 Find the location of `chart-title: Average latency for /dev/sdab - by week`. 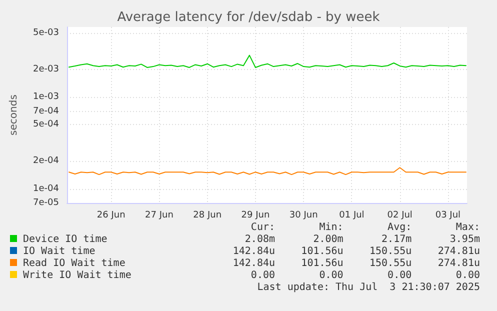

chart-title: Average latency for /dev/sdab - by week is located at coordinates (248, 17).